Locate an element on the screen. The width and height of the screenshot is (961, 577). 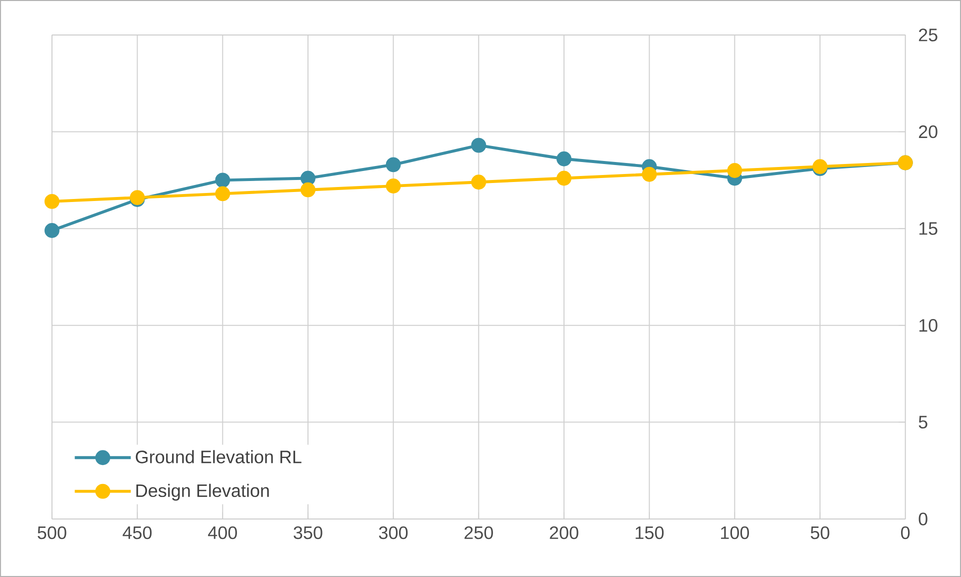
y-tick-label: 20 is located at coordinates (928, 131).